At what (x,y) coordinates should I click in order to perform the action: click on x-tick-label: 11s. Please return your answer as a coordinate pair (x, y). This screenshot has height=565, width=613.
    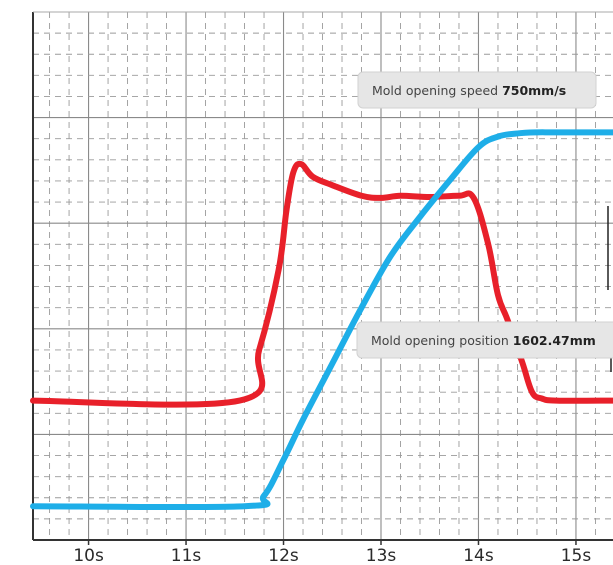
    Looking at the image, I should click on (186, 555).